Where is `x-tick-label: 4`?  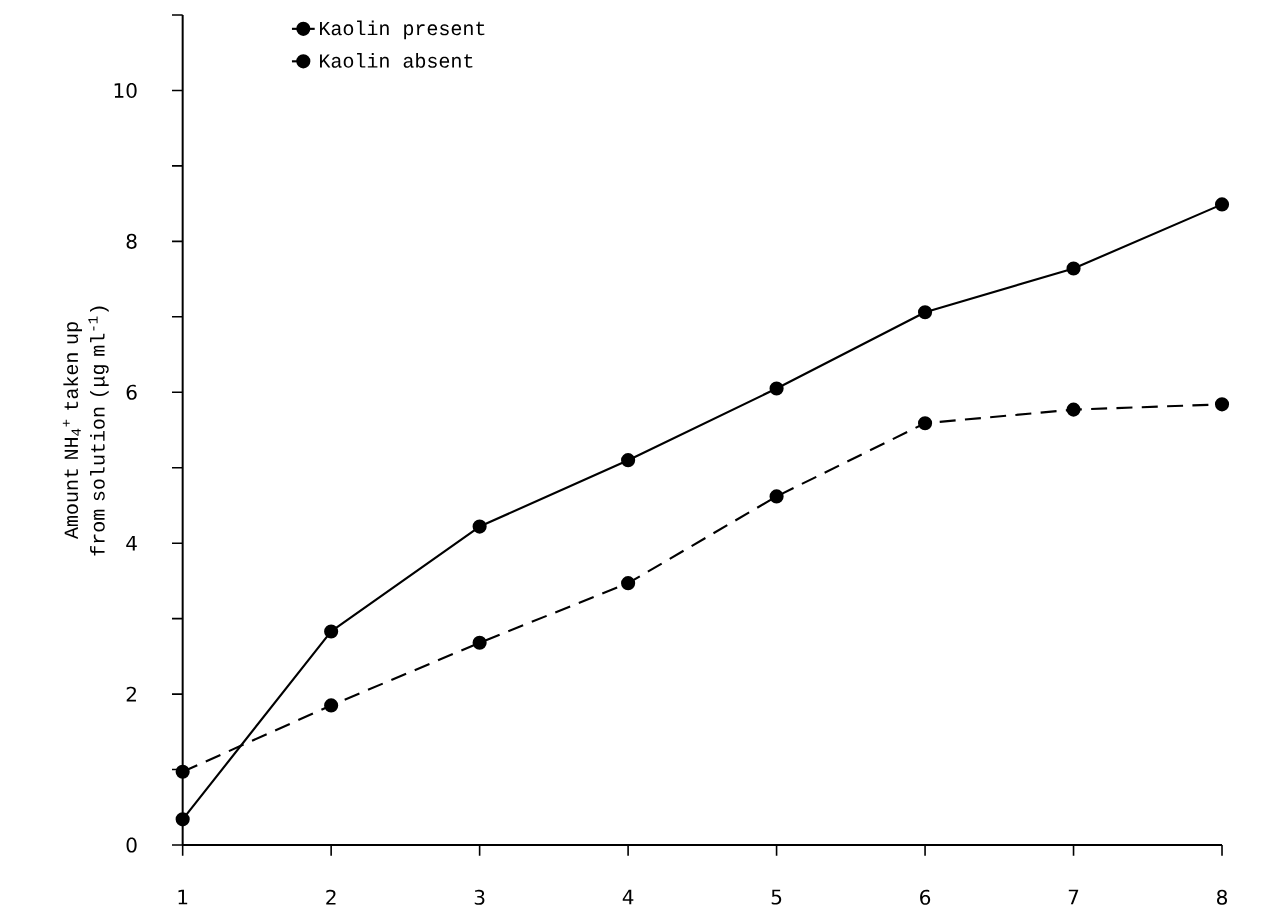 x-tick-label: 4 is located at coordinates (628, 897).